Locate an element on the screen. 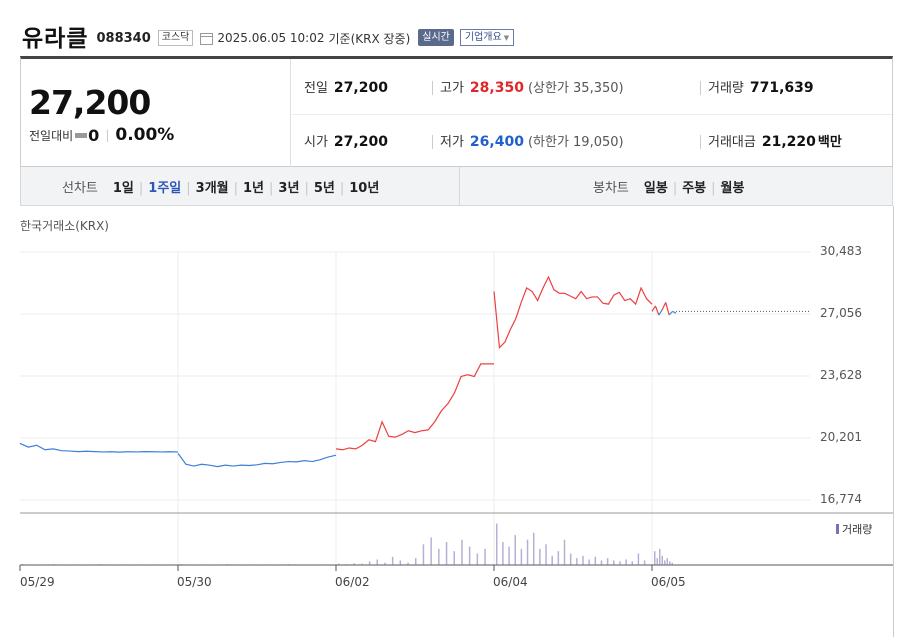 The image size is (904, 637). market-badge: 코스닥 is located at coordinates (175, 37).